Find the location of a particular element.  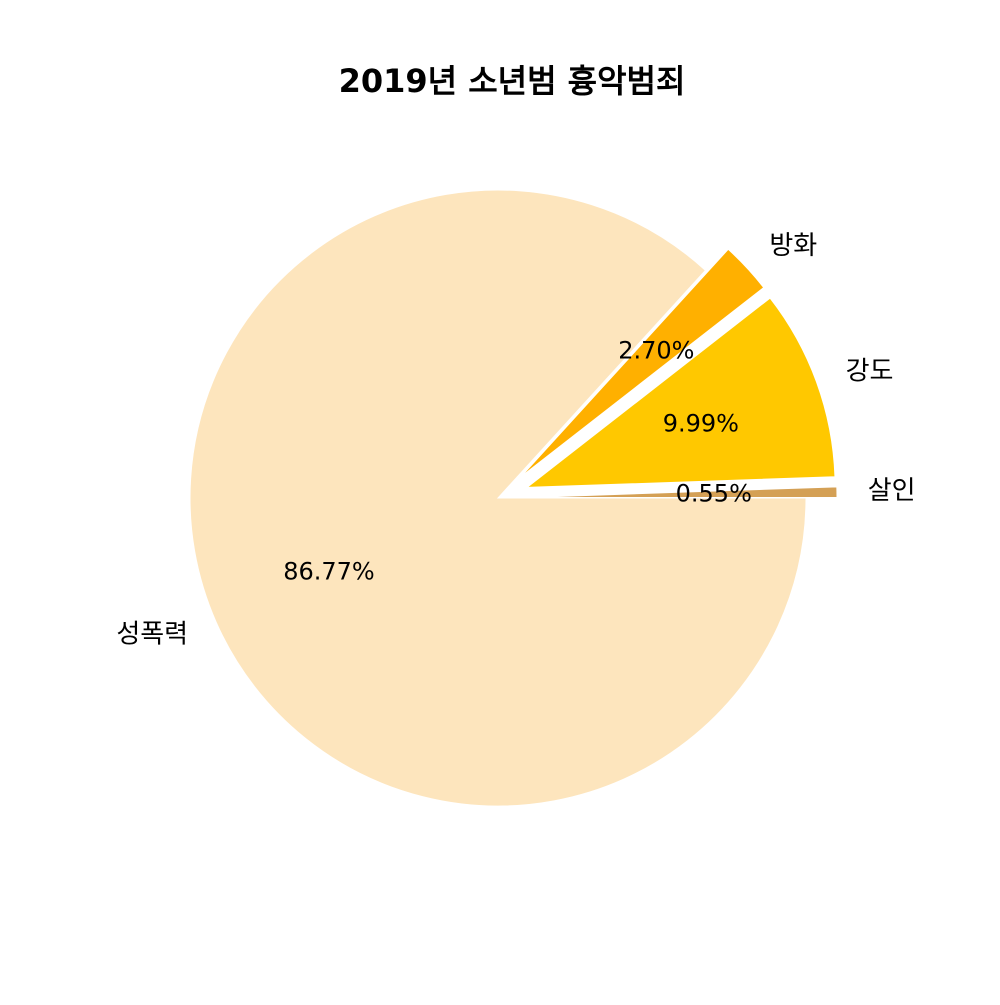

slice-category-label: 성폭력 is located at coordinates (152, 634).